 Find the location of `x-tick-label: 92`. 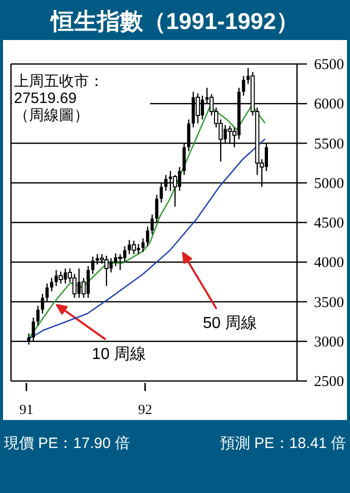

x-tick-label: 92 is located at coordinates (145, 410).